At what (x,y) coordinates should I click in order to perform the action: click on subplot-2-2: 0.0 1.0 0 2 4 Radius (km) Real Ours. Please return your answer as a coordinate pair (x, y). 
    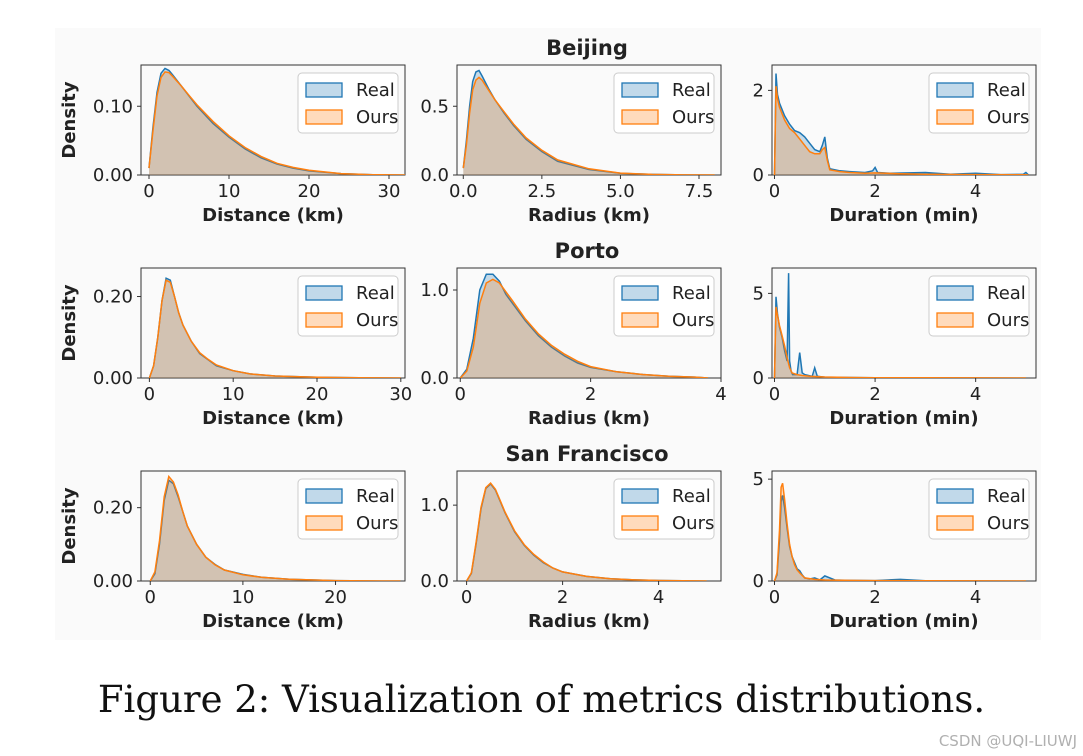
    Looking at the image, I should click on (573, 348).